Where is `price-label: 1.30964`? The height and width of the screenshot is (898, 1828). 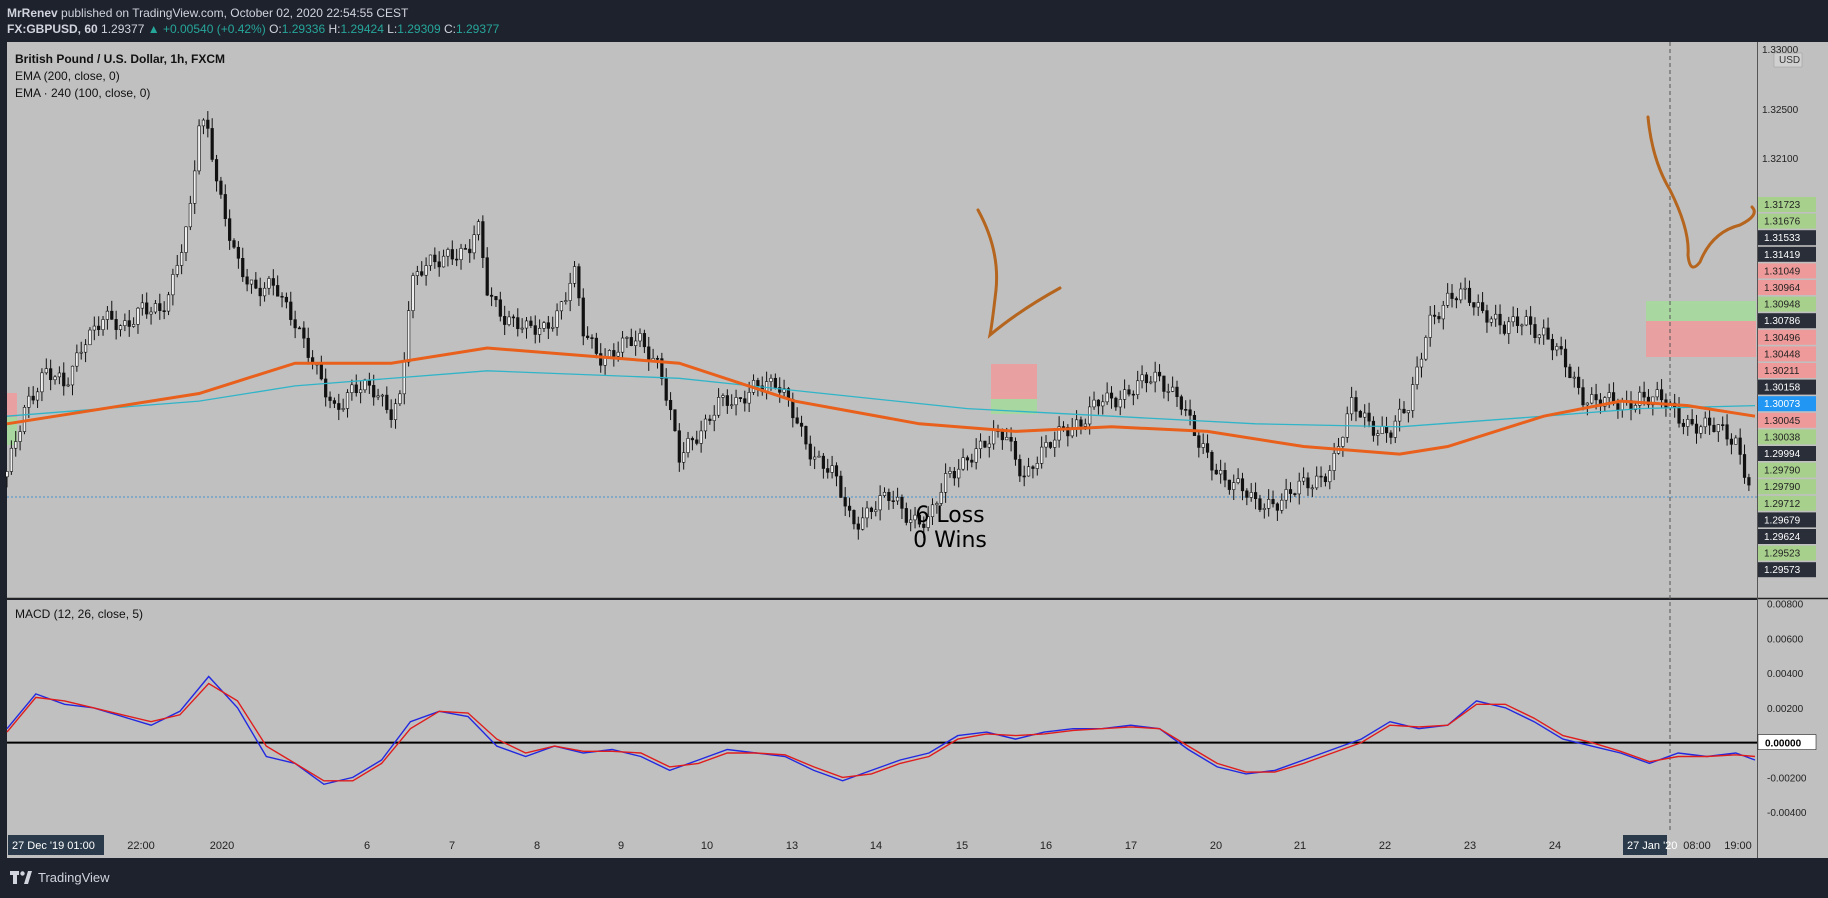
price-label: 1.30964 is located at coordinates (1782, 288).